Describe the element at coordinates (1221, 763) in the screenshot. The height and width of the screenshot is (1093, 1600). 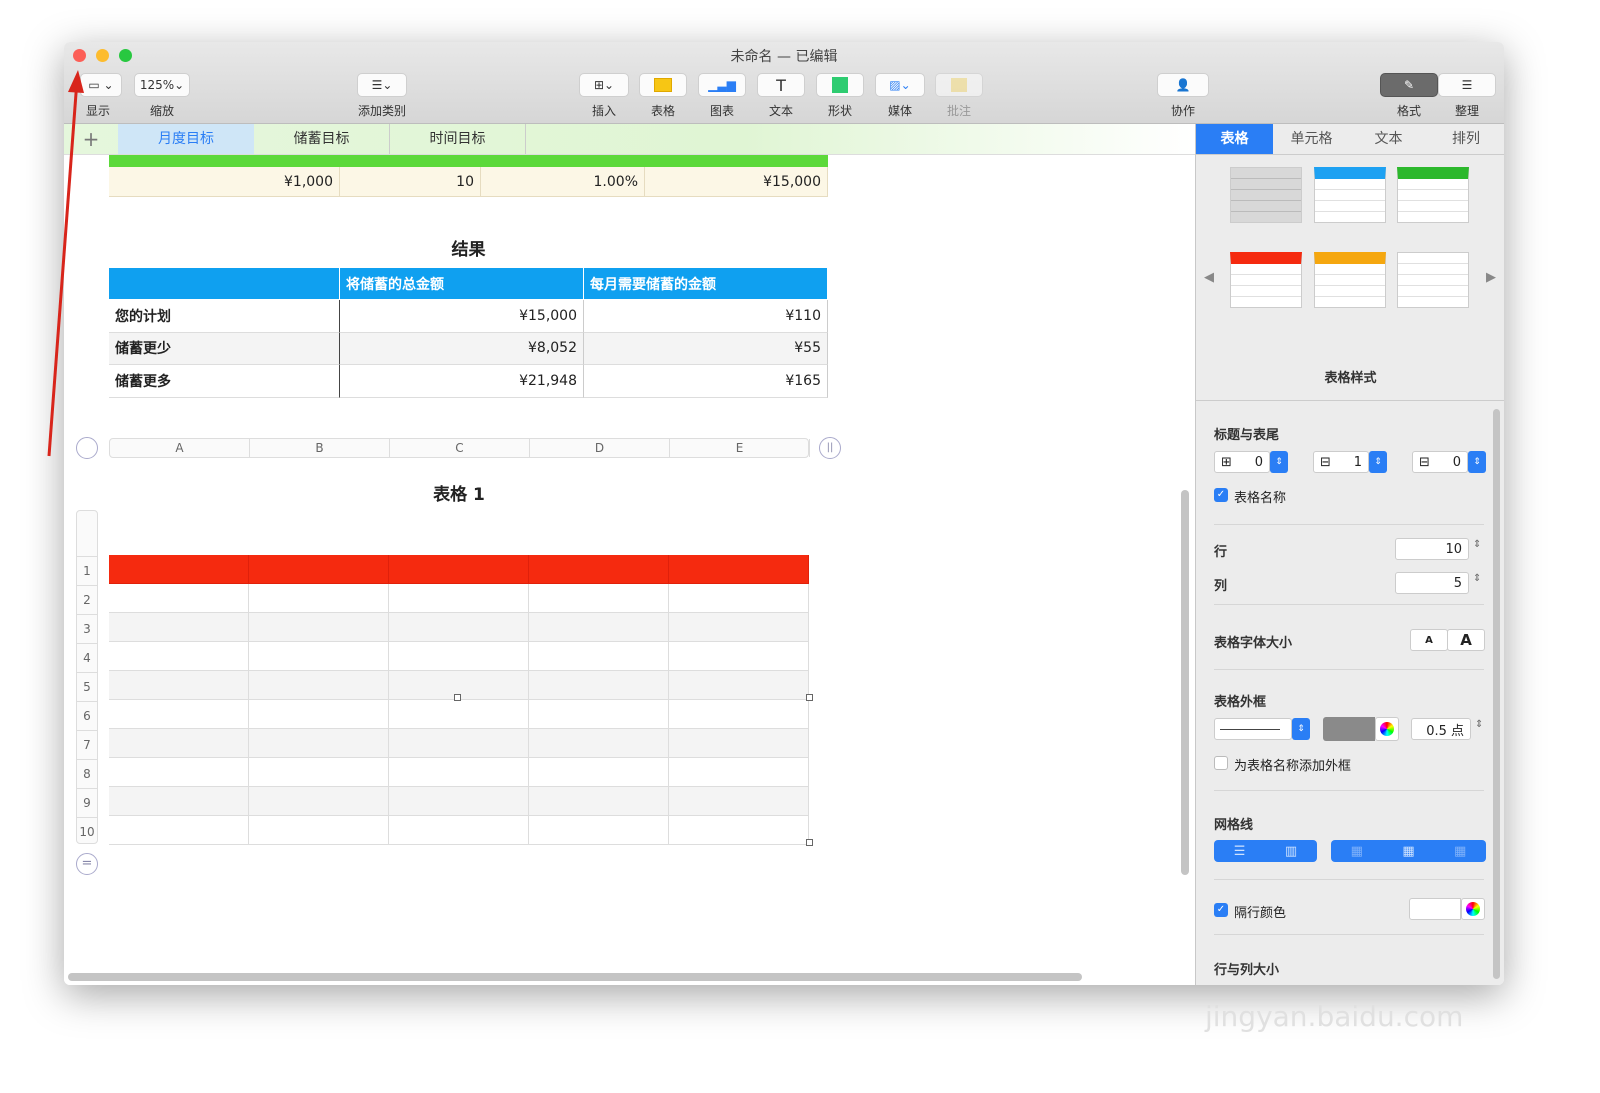
I see `border-name-checkbox` at that location.